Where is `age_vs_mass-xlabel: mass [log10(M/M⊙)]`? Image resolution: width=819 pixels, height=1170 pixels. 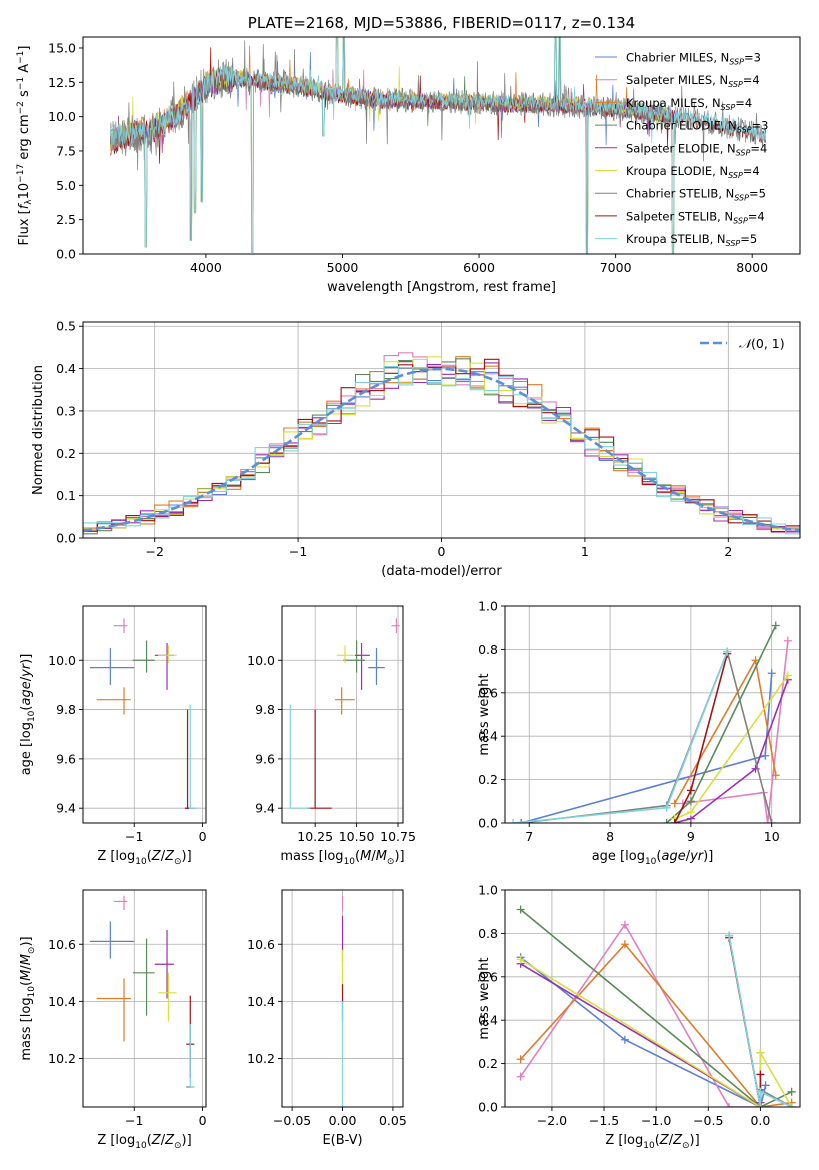 age_vs_mass-xlabel: mass [log10(M/M⊙)] is located at coordinates (342, 858).